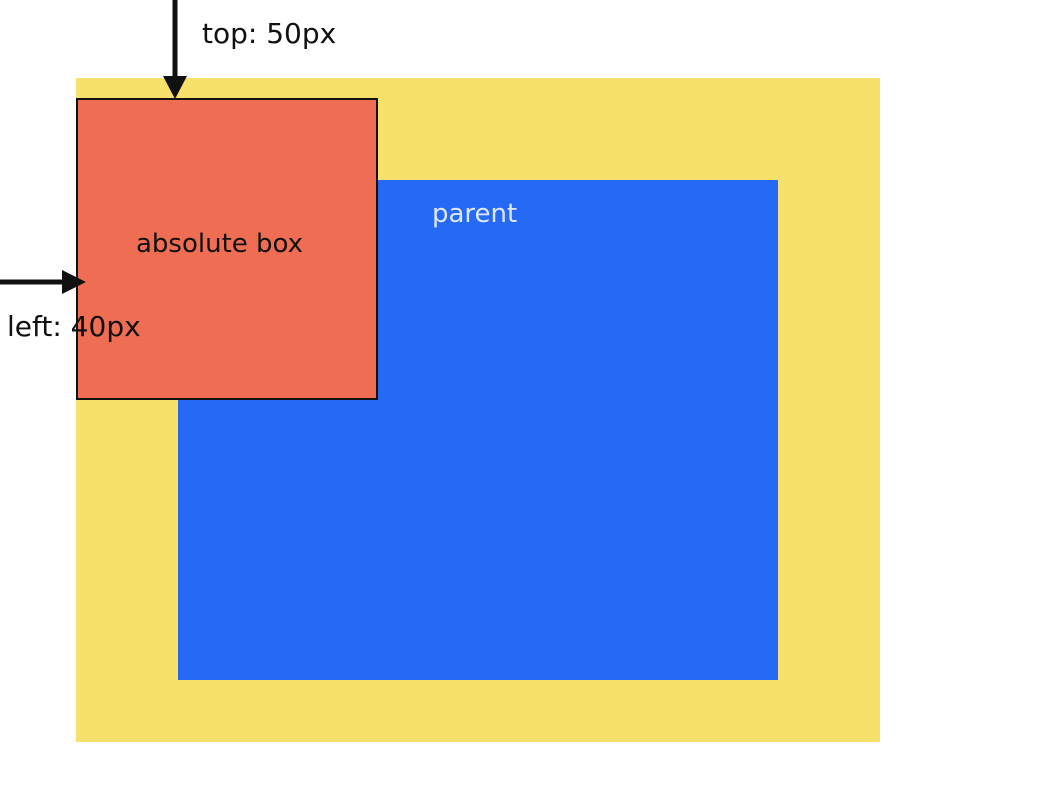 The width and height of the screenshot is (1040, 798). What do you see at coordinates (43, 282) in the screenshot?
I see `left-arrow` at bounding box center [43, 282].